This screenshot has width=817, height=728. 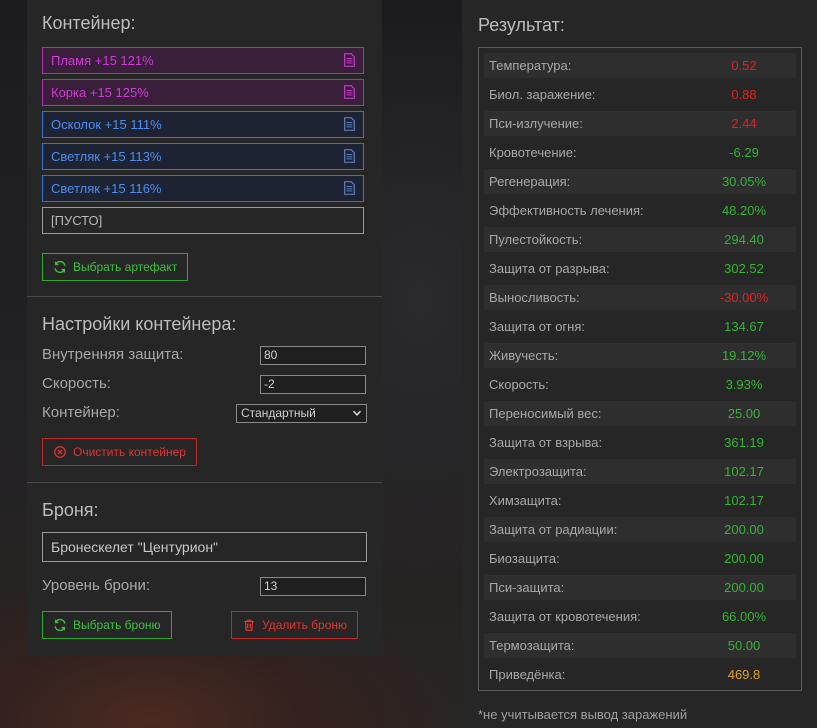 What do you see at coordinates (744, 123) in the screenshot?
I see `result-value: 2.44` at bounding box center [744, 123].